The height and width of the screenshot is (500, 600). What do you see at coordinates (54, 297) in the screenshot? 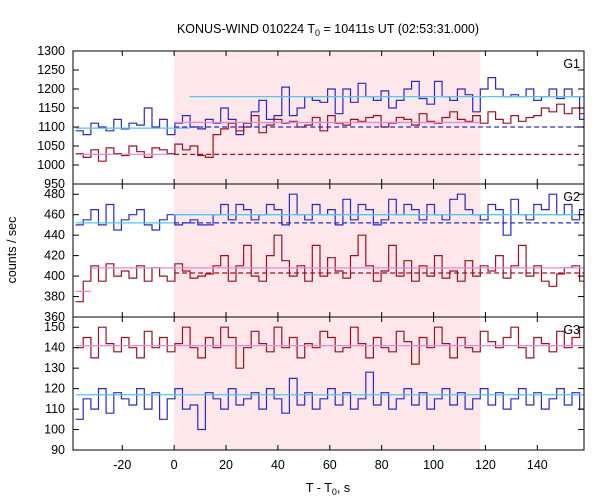
I see `y-tick-label: 380` at bounding box center [54, 297].